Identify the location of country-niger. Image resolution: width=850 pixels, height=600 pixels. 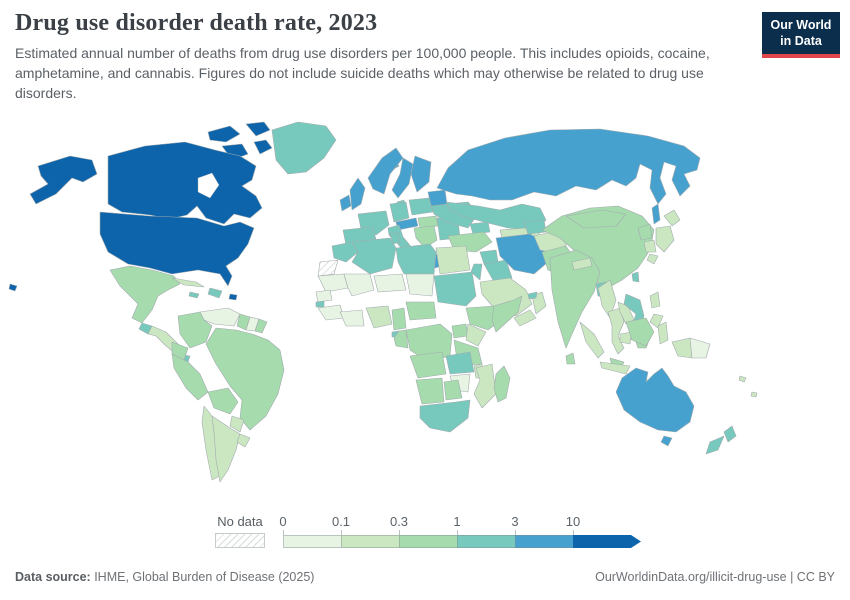
(390, 283).